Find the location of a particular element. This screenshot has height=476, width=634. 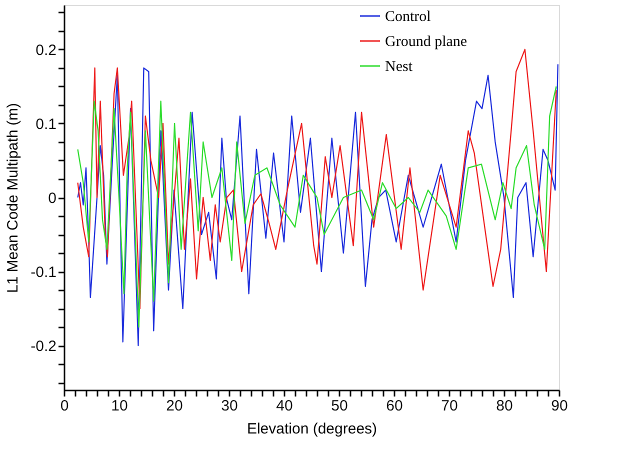

legend-label: Ground plane is located at coordinates (426, 42).